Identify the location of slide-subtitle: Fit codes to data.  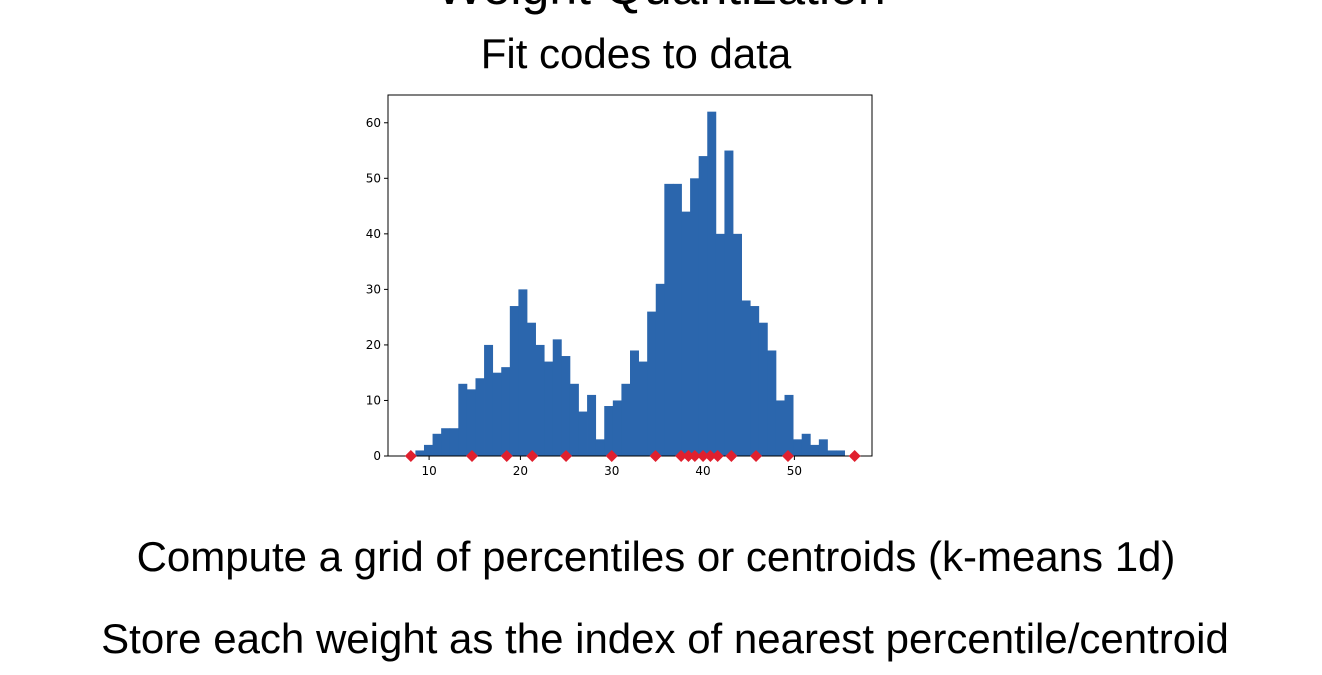
(636, 53).